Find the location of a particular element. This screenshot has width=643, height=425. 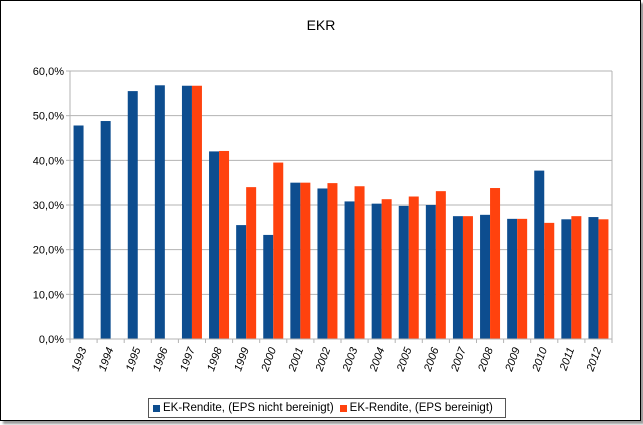

y-tick-label: 20,0% is located at coordinates (48, 251).